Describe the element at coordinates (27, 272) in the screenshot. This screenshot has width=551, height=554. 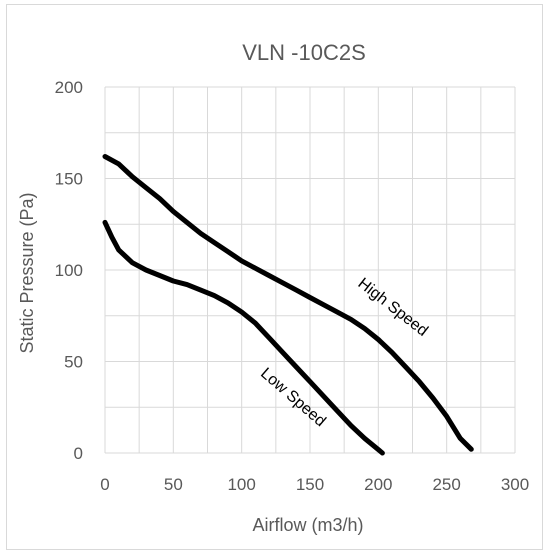
I see `y-axis-title: Static Pressure (Pa)` at that location.